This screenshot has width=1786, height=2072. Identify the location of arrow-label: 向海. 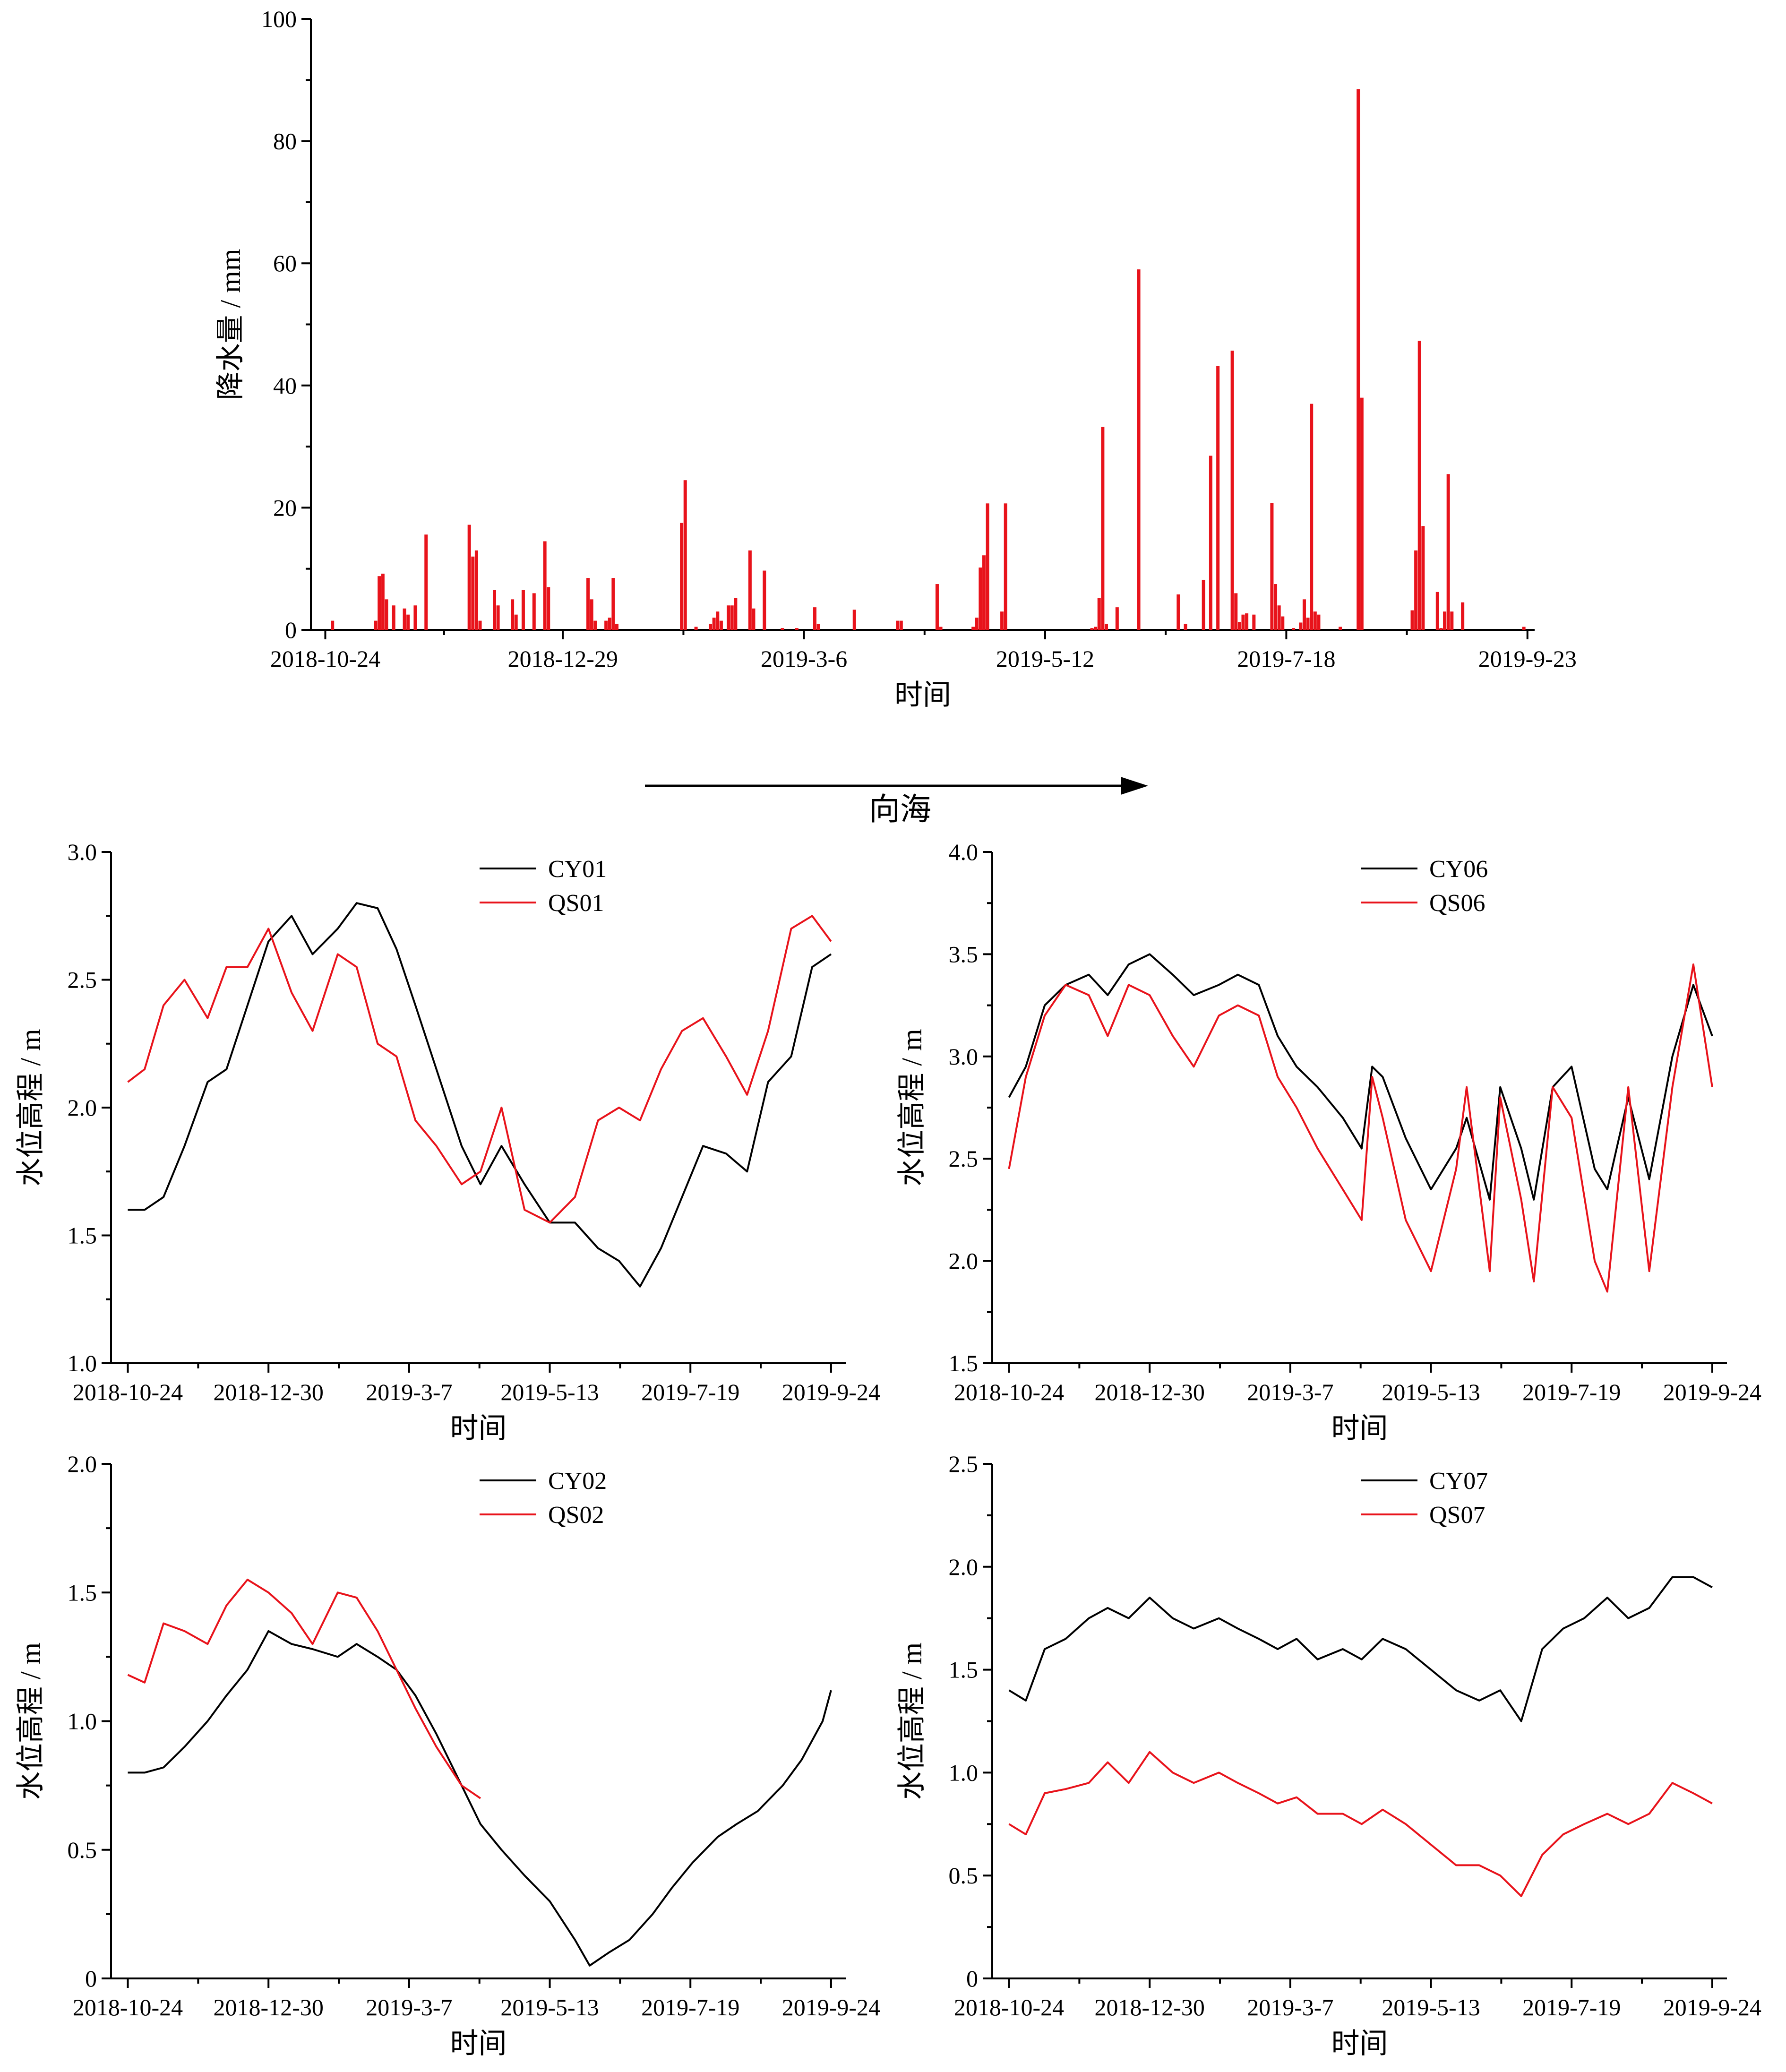
(900, 809).